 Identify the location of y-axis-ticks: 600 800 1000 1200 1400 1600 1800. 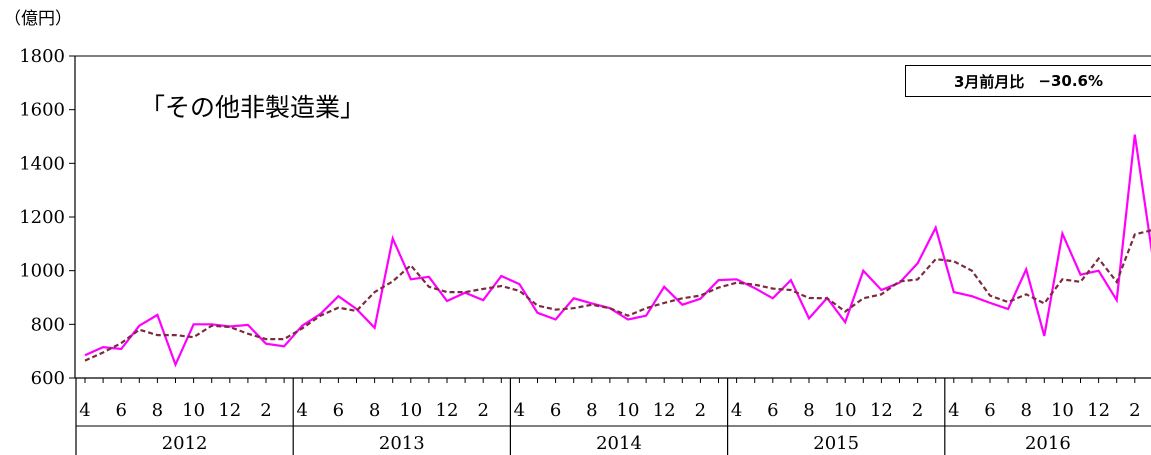
(47, 217).